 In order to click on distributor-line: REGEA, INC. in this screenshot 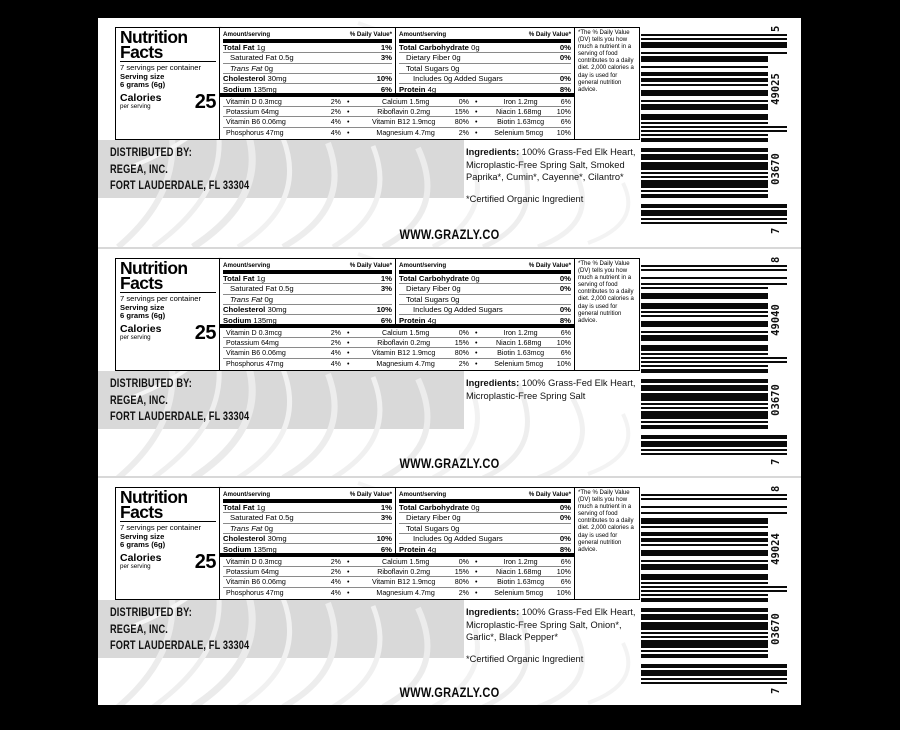, I will do `click(139, 169)`.